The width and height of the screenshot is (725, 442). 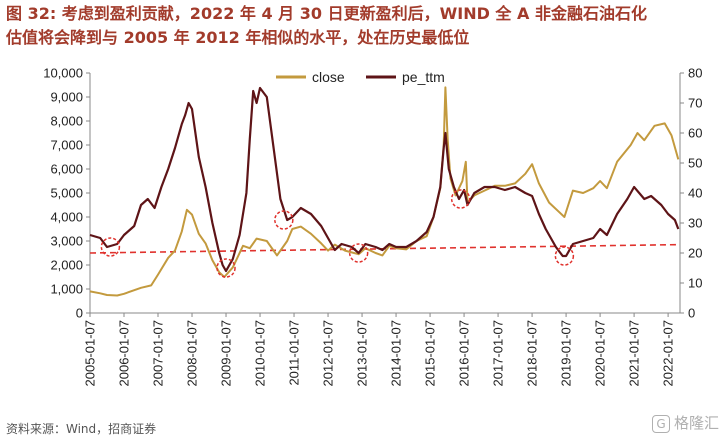 What do you see at coordinates (66, 145) in the screenshot?
I see `left-y-tick-label: 7,000` at bounding box center [66, 145].